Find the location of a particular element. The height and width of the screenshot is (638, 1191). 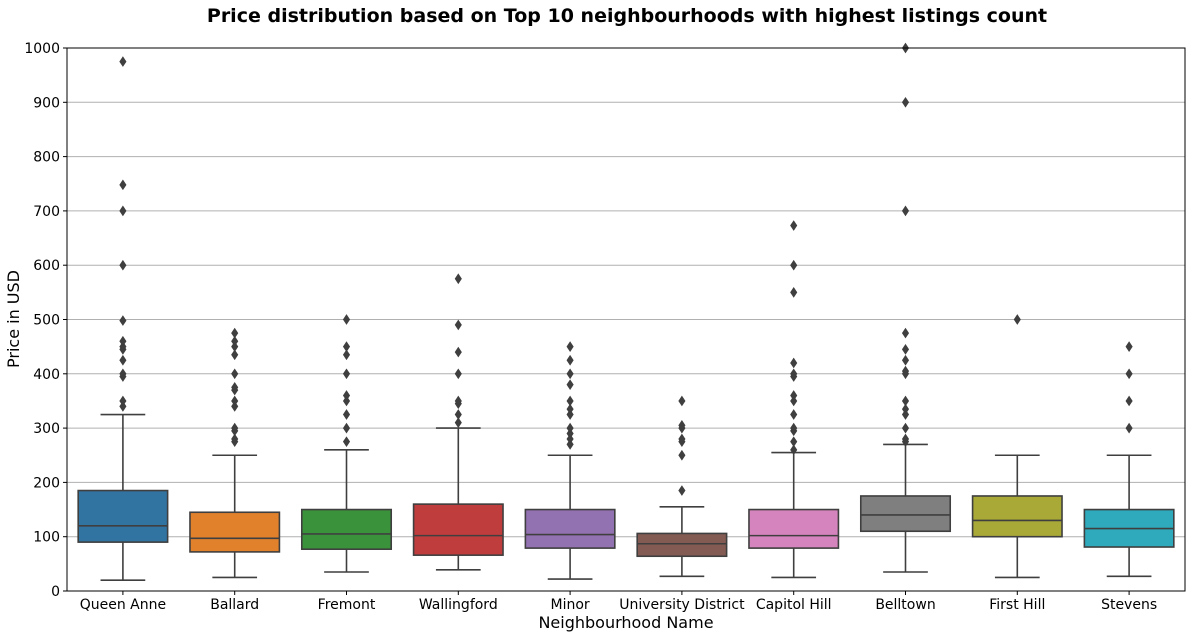

y-tick-label: 400 is located at coordinates (46, 375).